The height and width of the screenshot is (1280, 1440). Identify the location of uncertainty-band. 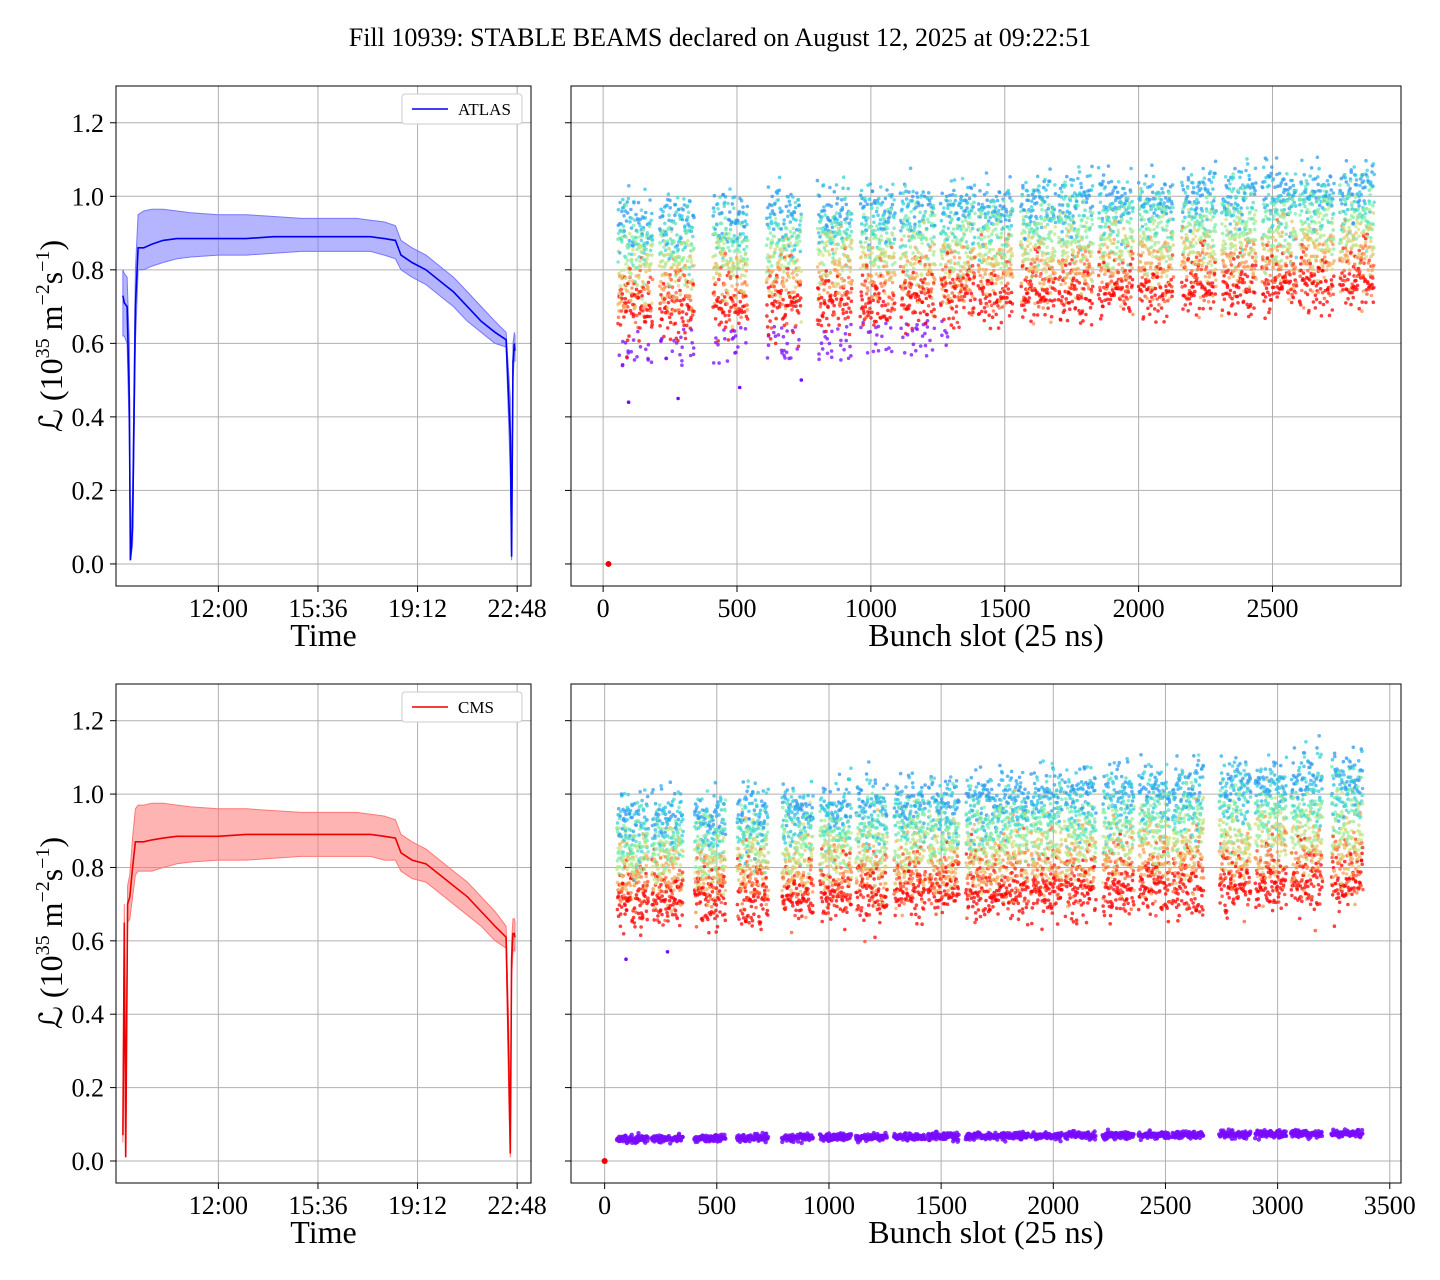
(319, 384).